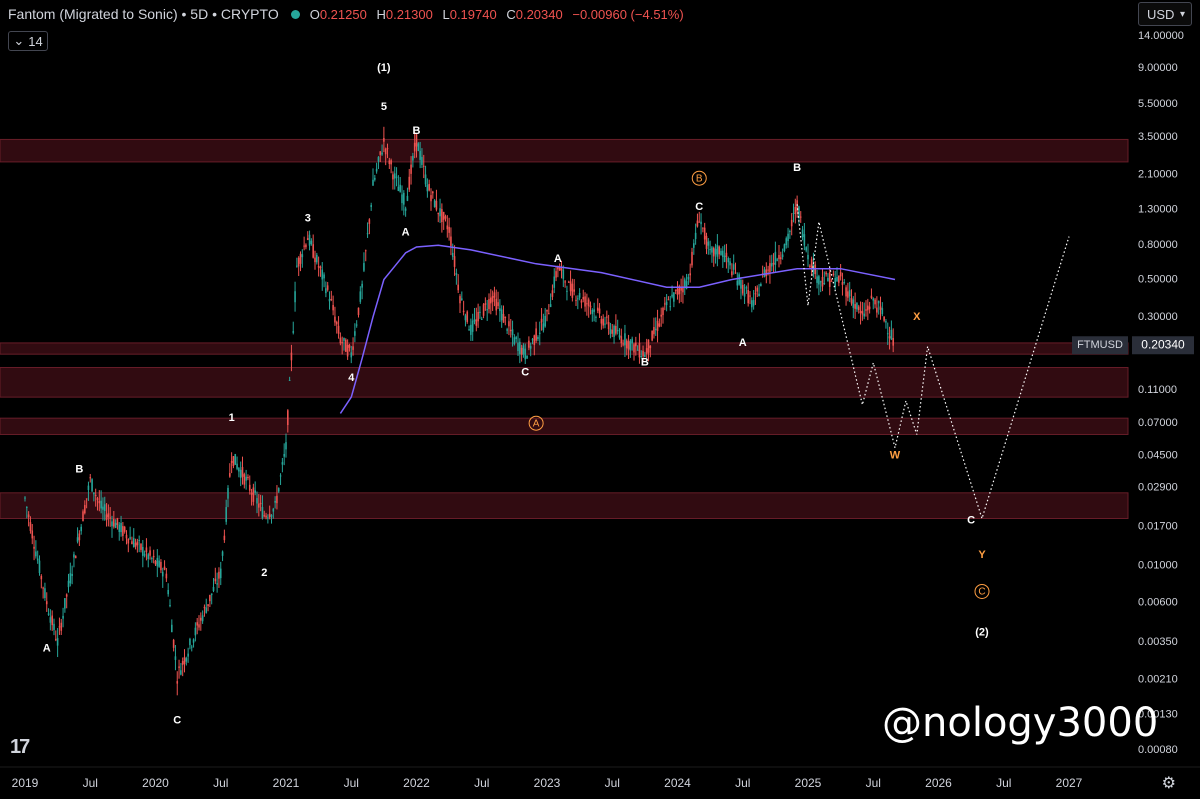  I want to click on circled-wave-label: B, so click(699, 178).